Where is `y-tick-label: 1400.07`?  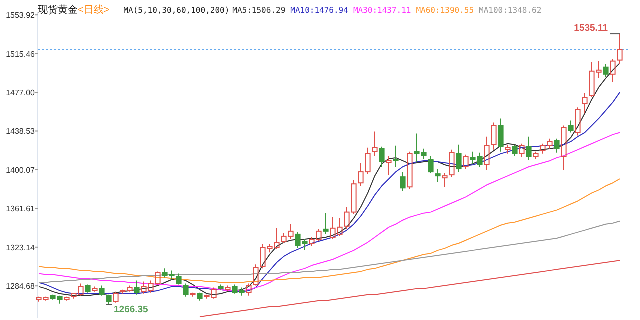 y-tick-label: 1400.07 is located at coordinates (21, 170).